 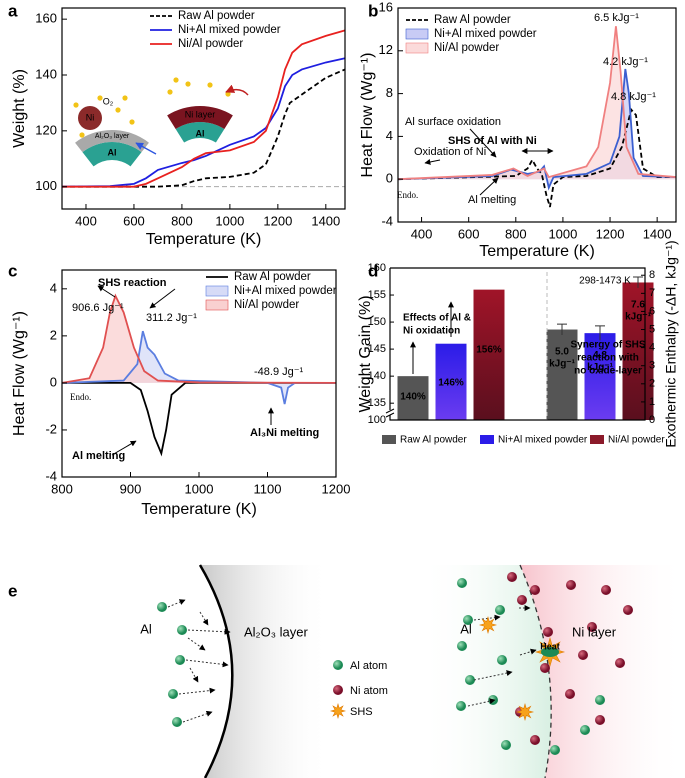 I want to click on y-tick-label: 8, so click(x=389, y=92).